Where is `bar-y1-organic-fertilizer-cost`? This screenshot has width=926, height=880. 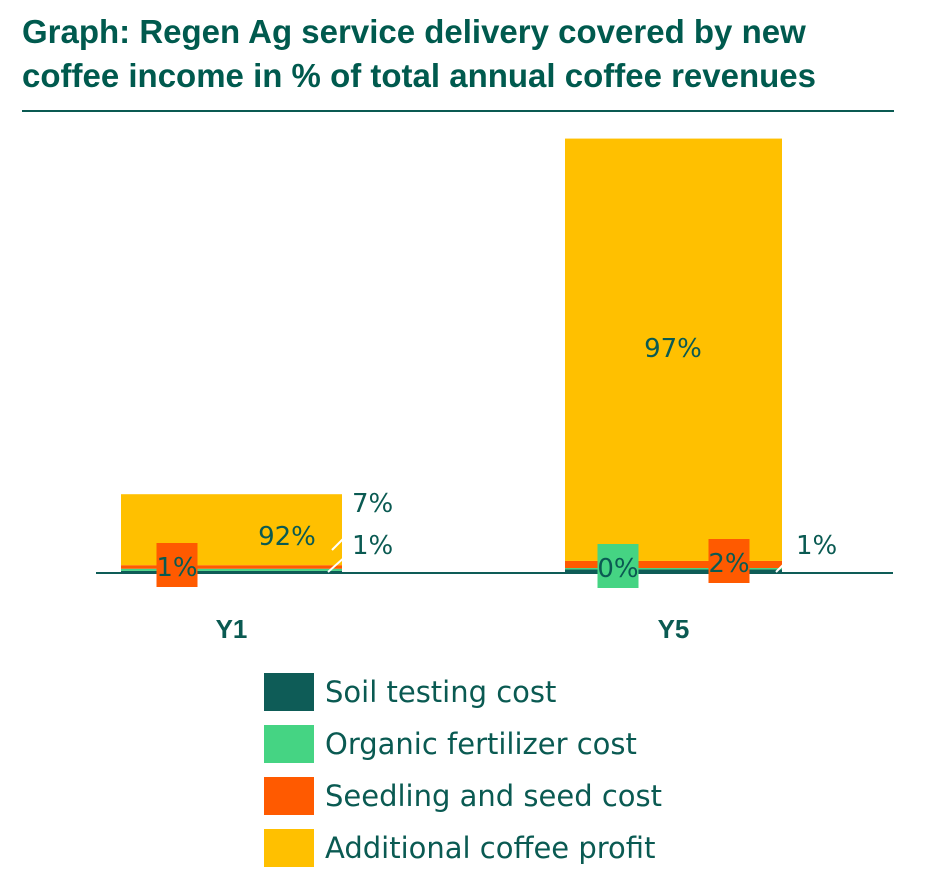 bar-y1-organic-fertilizer-cost is located at coordinates (231, 569).